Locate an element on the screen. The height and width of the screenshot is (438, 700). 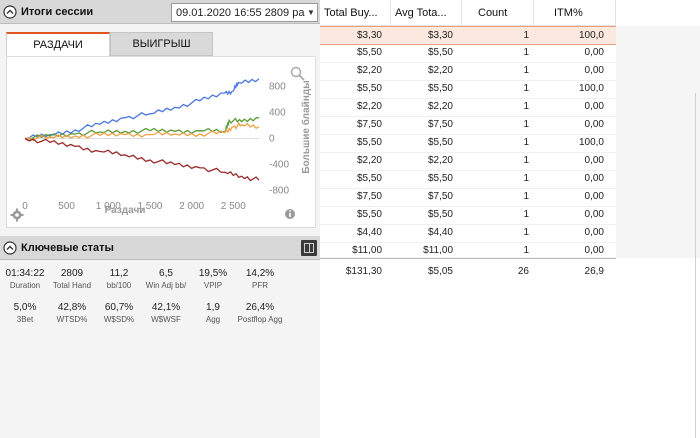
session-select: 09.01.2020 16:55 2809 раздач) ▼ is located at coordinates (244, 12).